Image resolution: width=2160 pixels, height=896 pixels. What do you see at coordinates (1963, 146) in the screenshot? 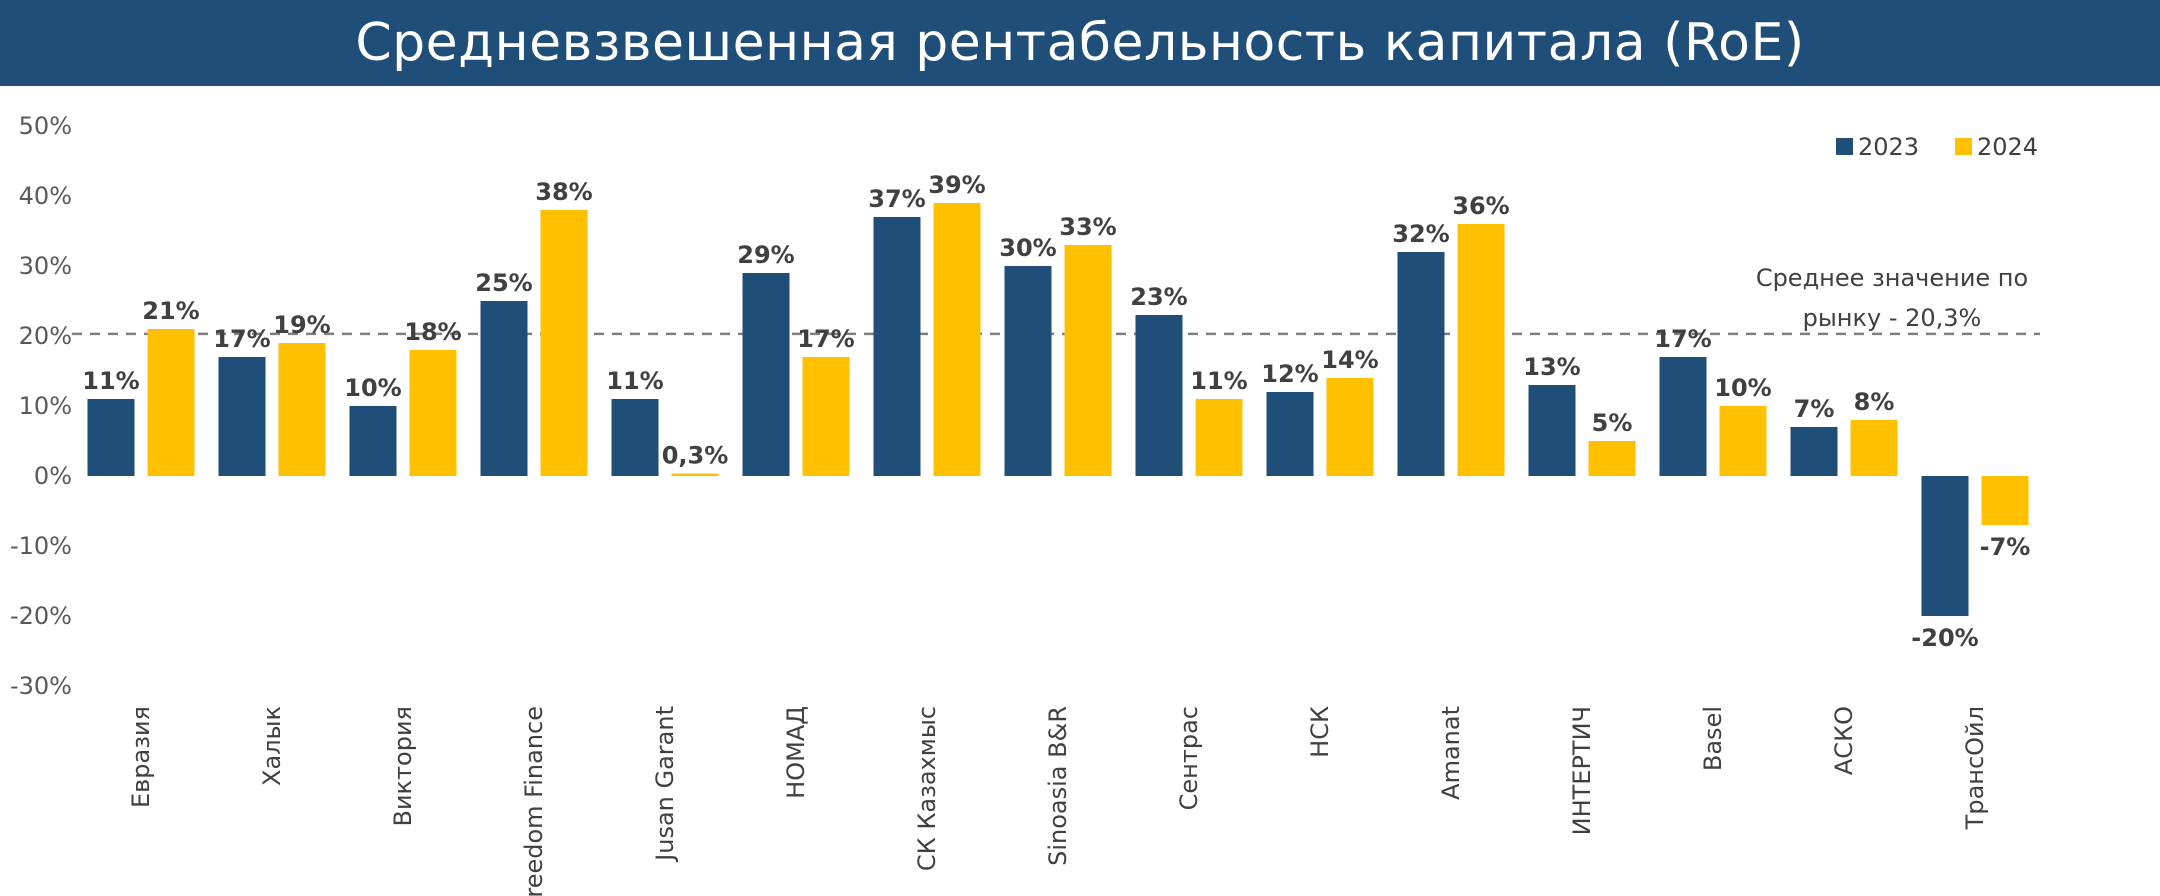
I see `legend-swatch-2024` at bounding box center [1963, 146].